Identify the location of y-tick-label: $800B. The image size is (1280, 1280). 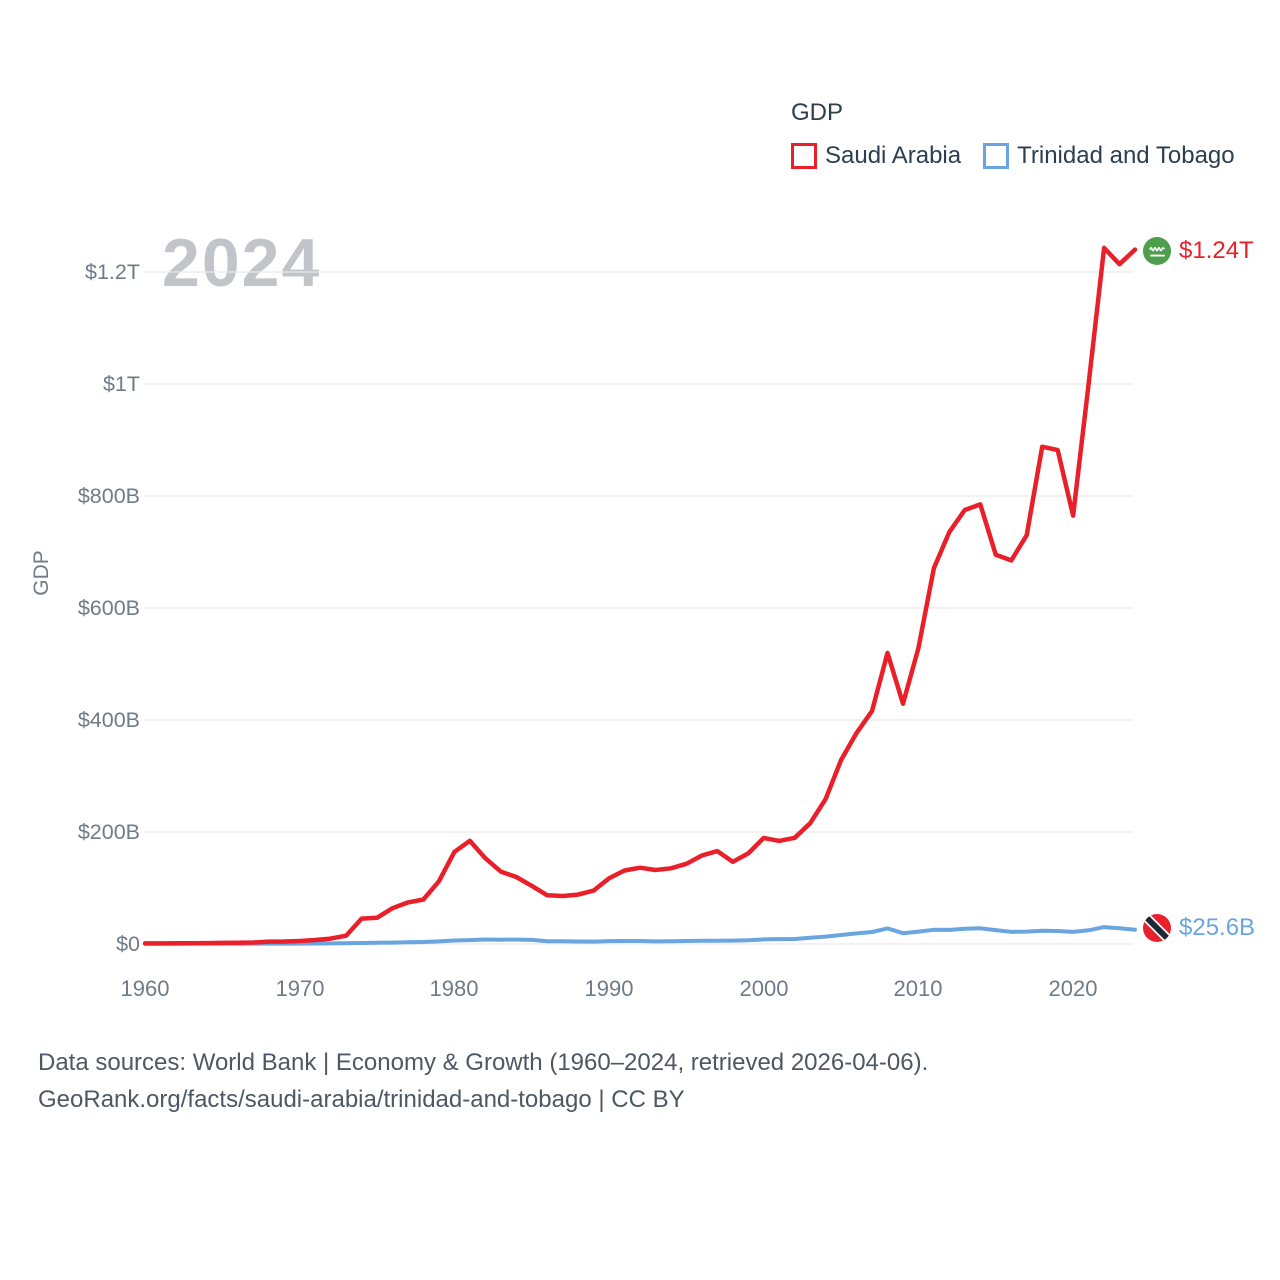
(108, 496).